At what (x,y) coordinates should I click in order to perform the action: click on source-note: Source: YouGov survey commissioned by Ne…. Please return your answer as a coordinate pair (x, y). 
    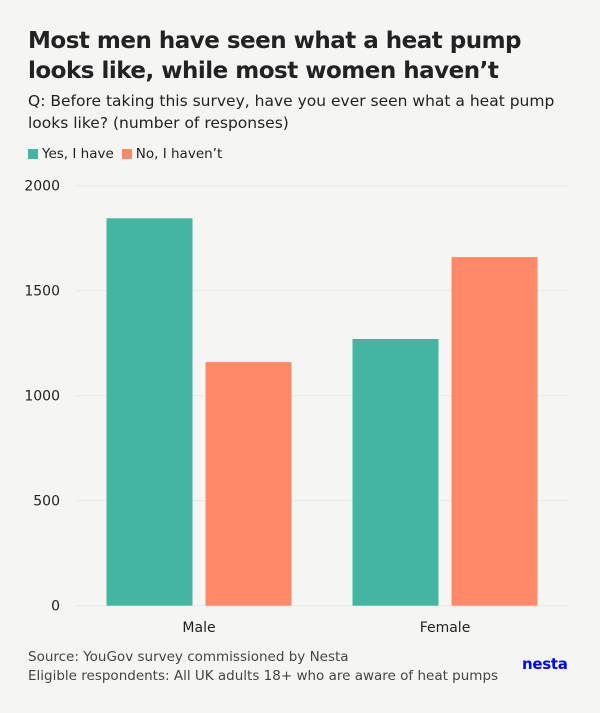
    Looking at the image, I should click on (188, 657).